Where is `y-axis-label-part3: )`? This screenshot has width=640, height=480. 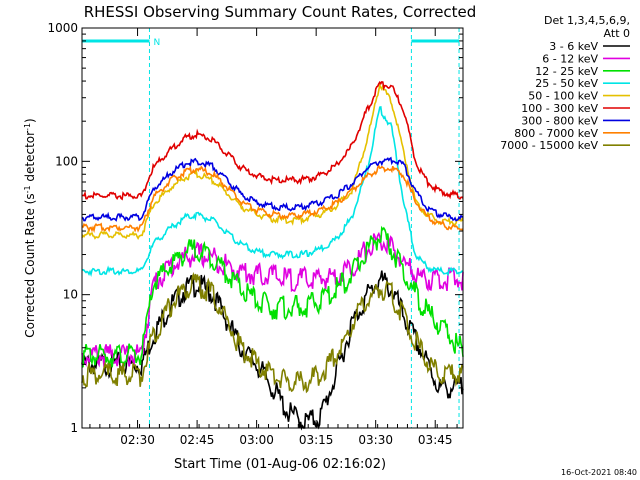 y-axis-label-part3: ) is located at coordinates (30, 120).